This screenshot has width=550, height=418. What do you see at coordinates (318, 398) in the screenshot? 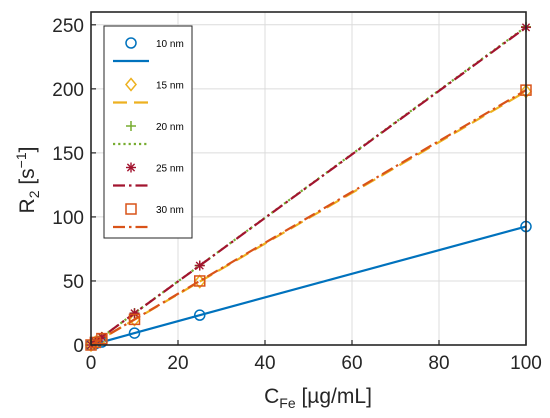
I see `x-axis-label: CFe [µg/mL]` at bounding box center [318, 398].